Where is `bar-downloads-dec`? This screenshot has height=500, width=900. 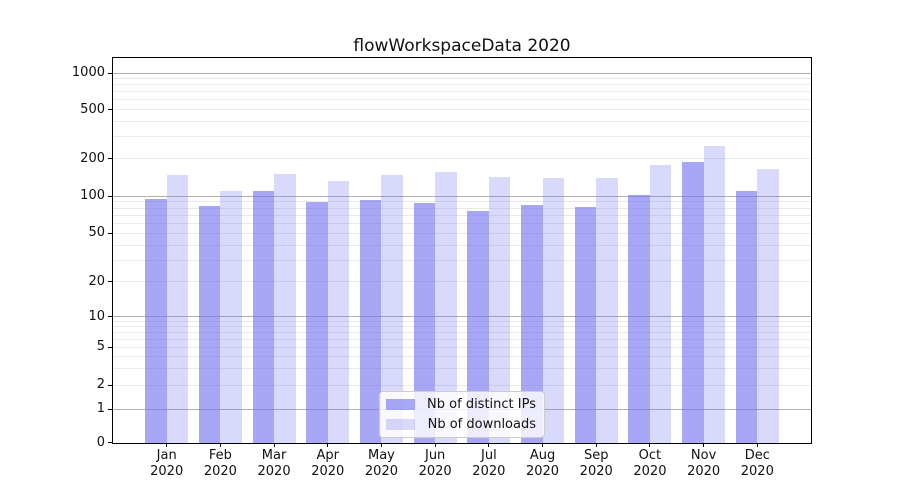
bar-downloads-dec is located at coordinates (768, 305).